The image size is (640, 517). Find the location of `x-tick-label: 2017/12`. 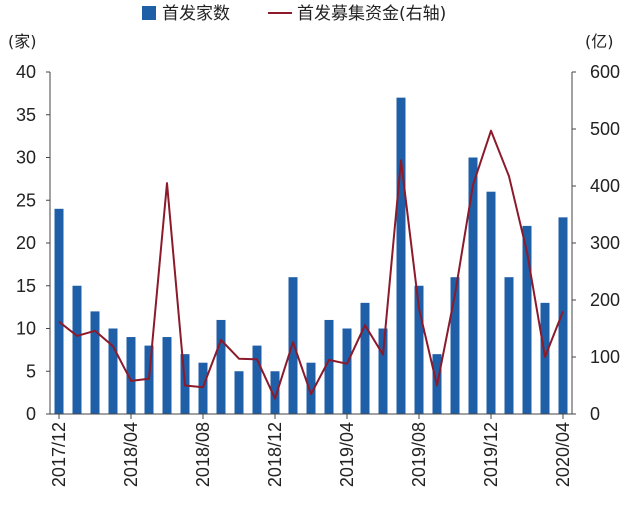

x-tick-label: 2017/12 is located at coordinates (59, 454).